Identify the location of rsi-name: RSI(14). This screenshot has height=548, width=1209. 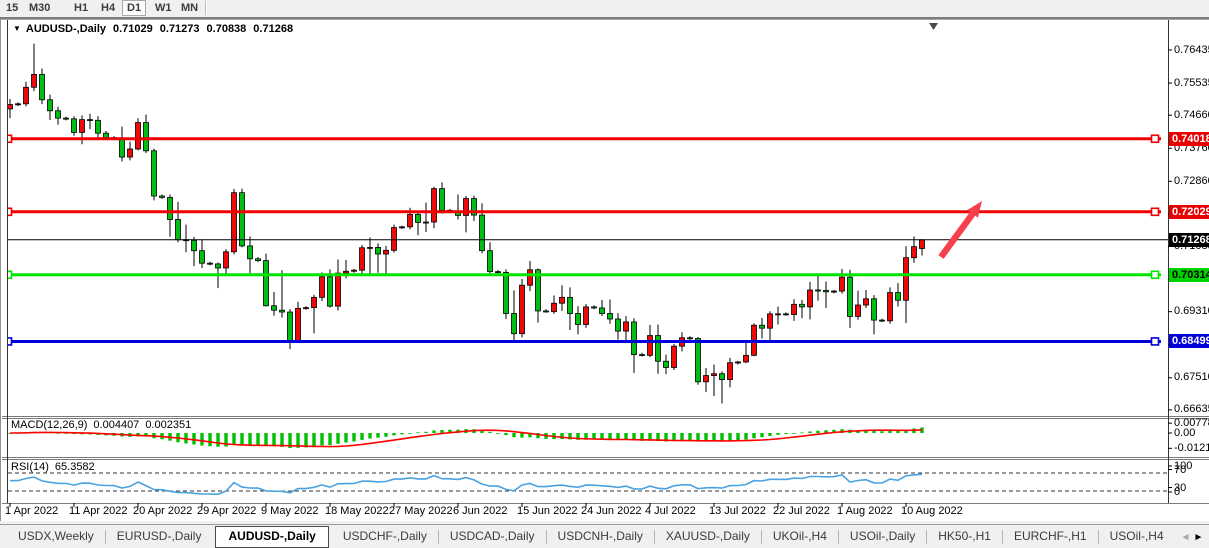
(30, 467).